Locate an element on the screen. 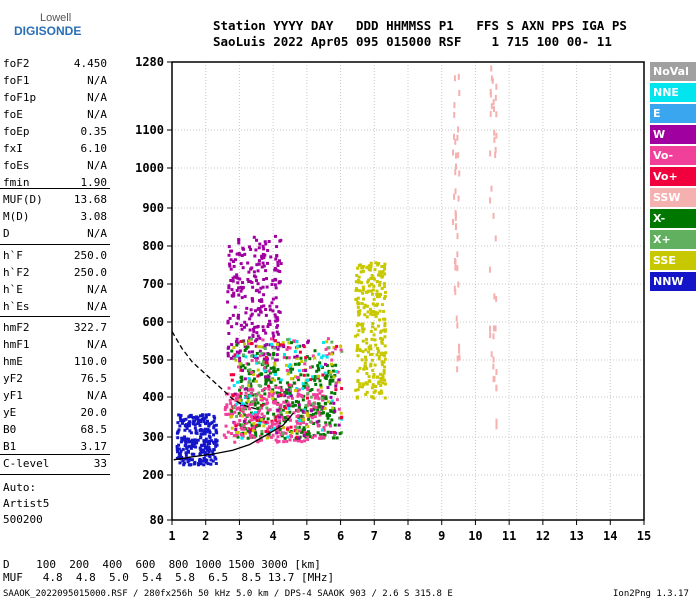  y-tick-label: 1100 is located at coordinates (149, 130).